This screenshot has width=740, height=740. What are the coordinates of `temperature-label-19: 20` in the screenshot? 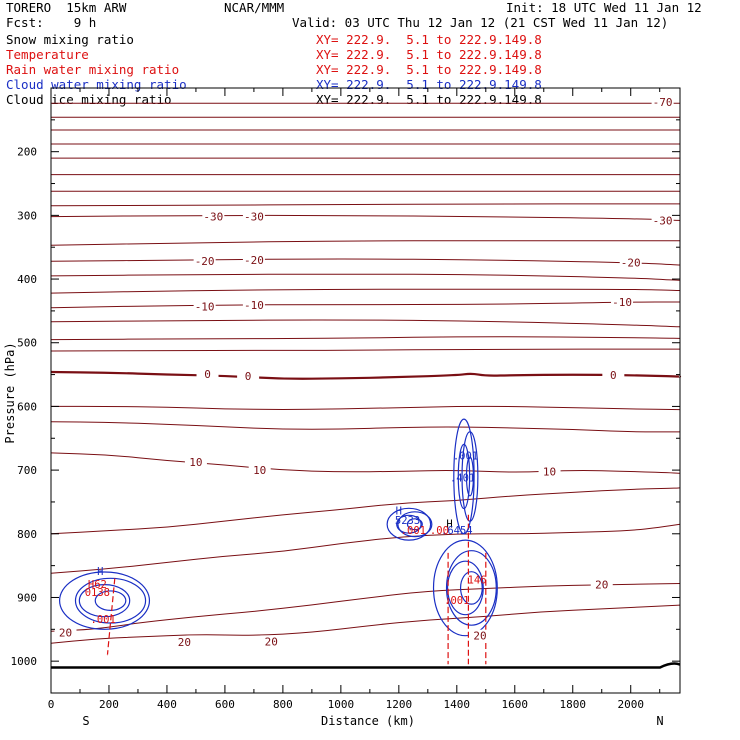 It's located at (601, 585).